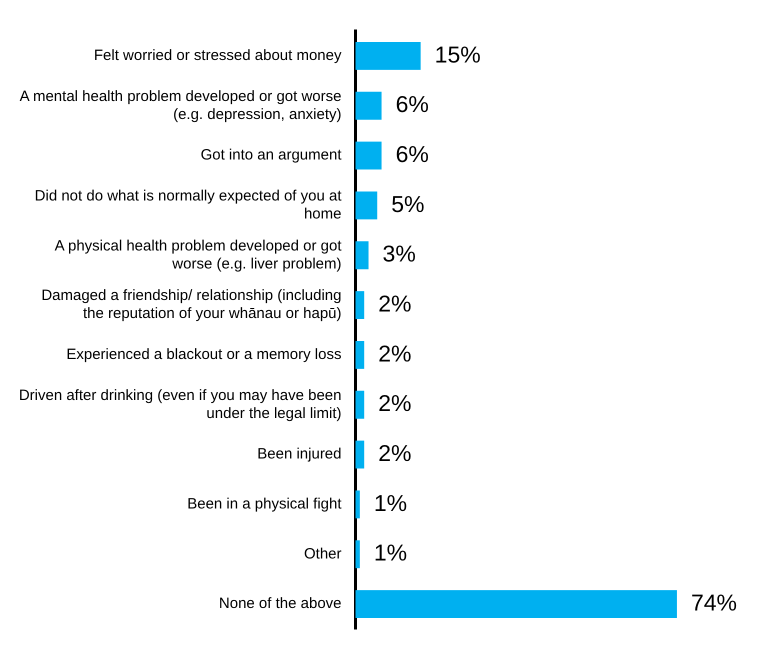 The width and height of the screenshot is (773, 652). Describe the element at coordinates (323, 553) in the screenshot. I see `y-tick-label: Other` at that location.